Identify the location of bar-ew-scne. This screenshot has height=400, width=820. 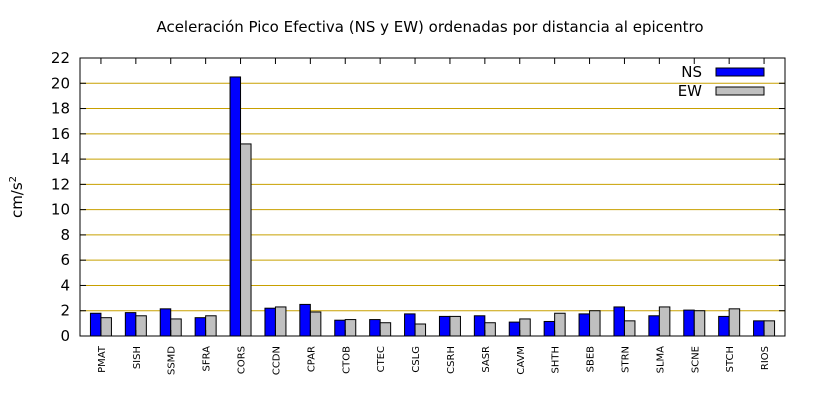
(699, 323).